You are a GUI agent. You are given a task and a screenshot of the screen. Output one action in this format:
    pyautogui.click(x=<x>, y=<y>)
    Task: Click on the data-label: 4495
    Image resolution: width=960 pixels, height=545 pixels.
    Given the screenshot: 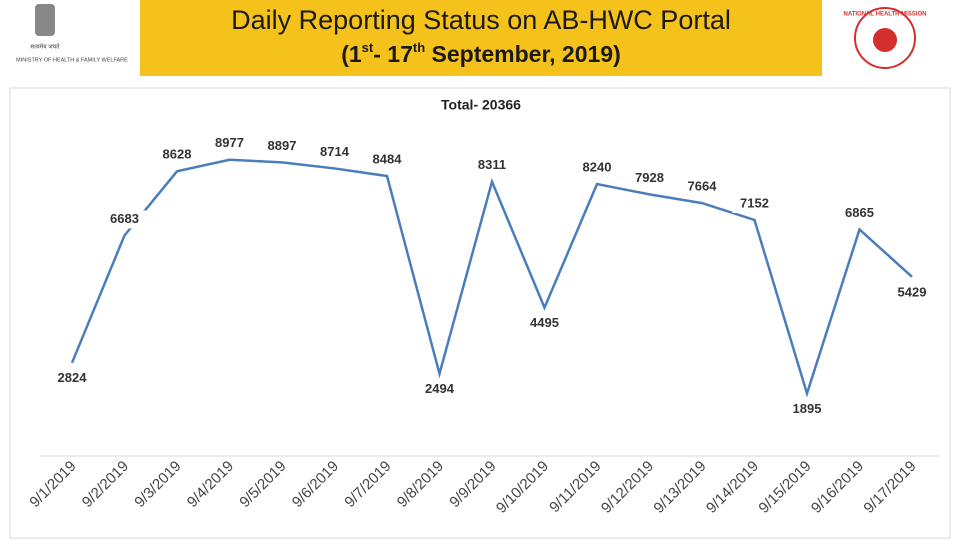 What is the action you would take?
    pyautogui.click(x=544, y=322)
    